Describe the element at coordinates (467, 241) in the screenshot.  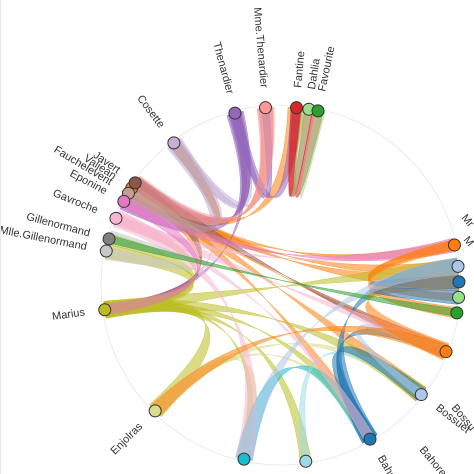
I see `node-label-clipped: M` at that location.